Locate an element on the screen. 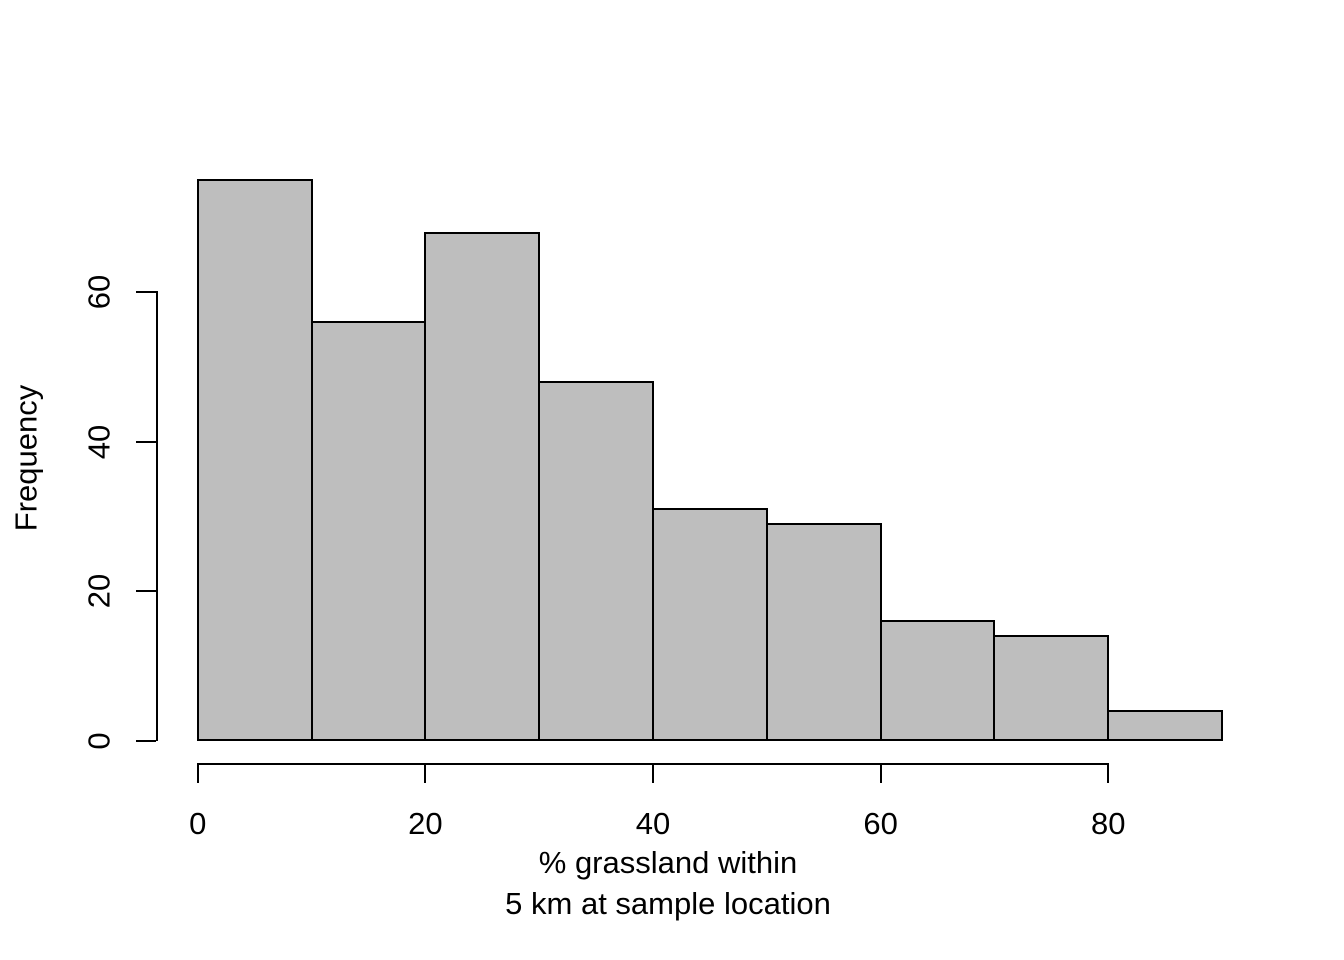 The height and width of the screenshot is (960, 1344). x-tick-label: 40 is located at coordinates (653, 823).